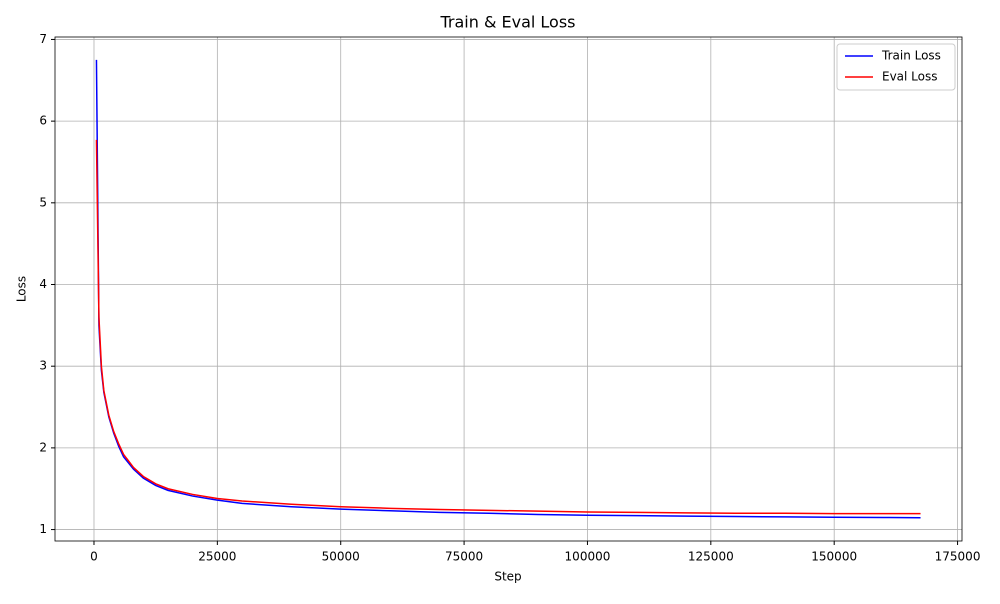 The width and height of the screenshot is (1000, 604). I want to click on x-tick-label: 100000, so click(588, 557).